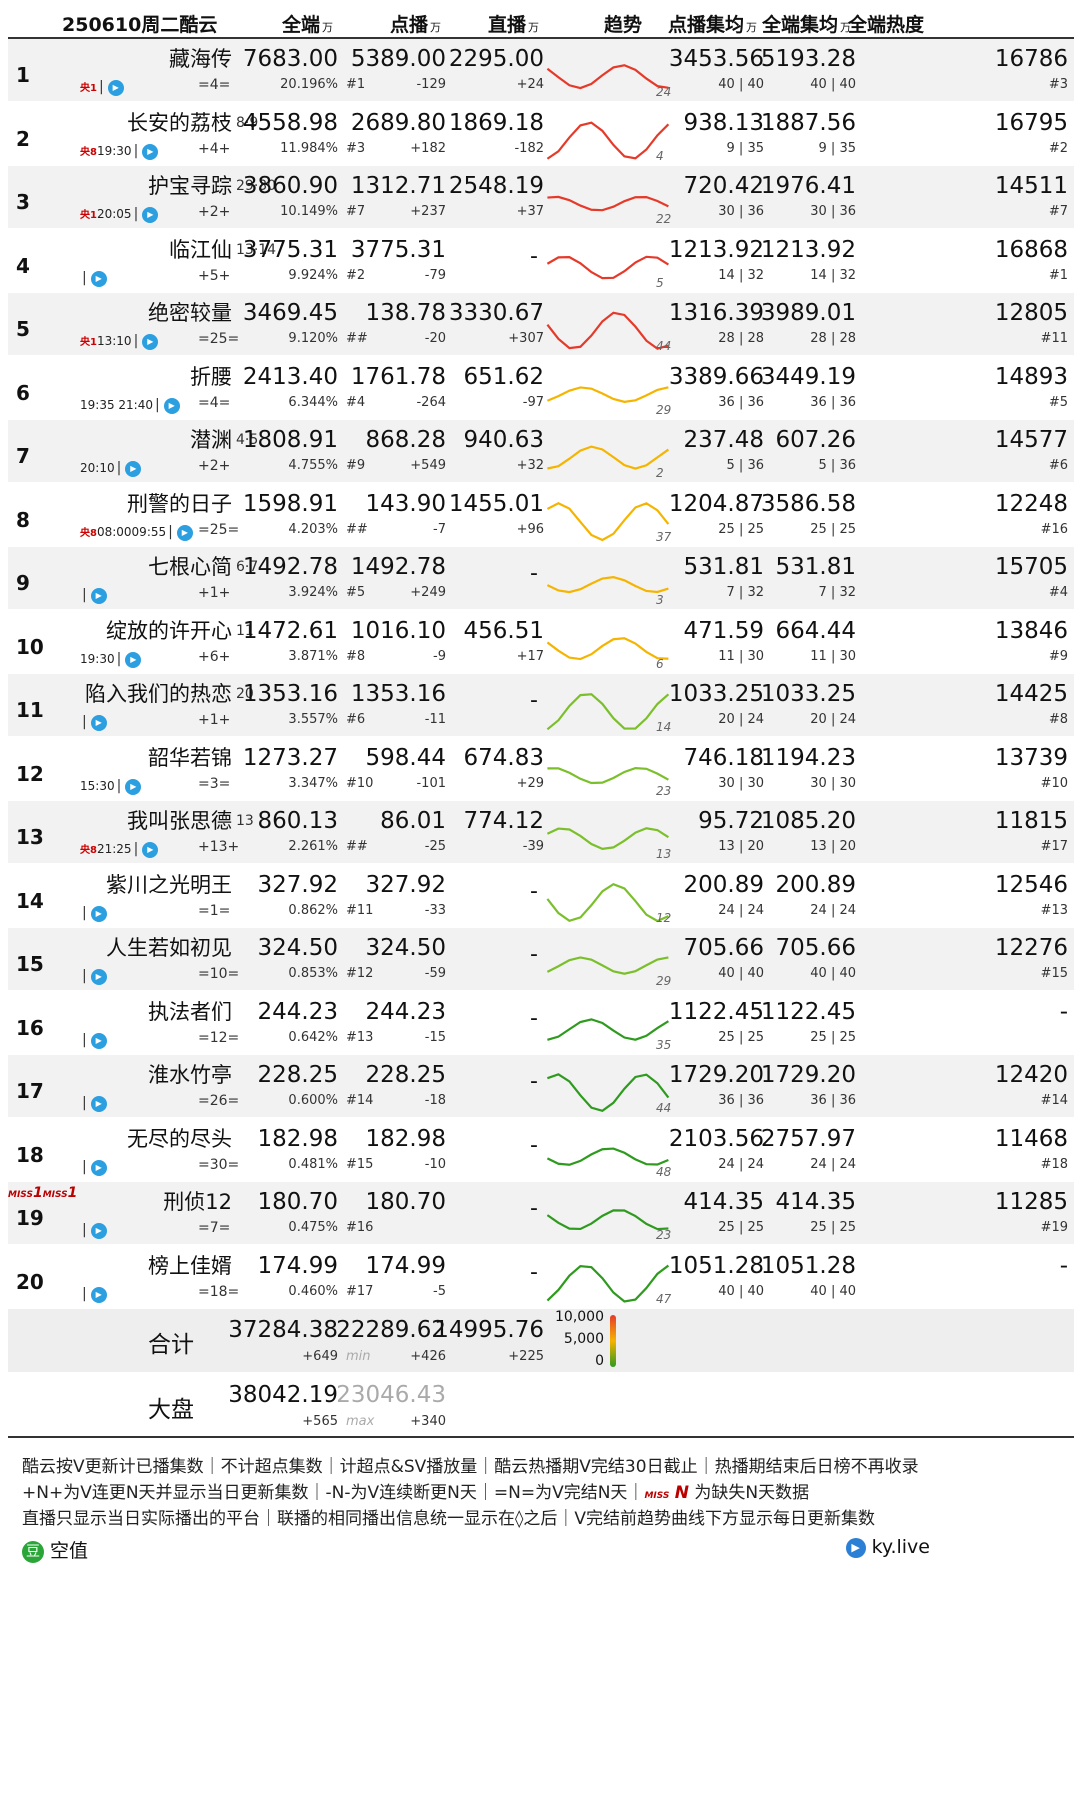 This screenshot has height=1812, width=1080. What do you see at coordinates (541, 1405) in the screenshot?
I see `market-row: 大盘 38042.19 +565 23046.43 max +340` at bounding box center [541, 1405].